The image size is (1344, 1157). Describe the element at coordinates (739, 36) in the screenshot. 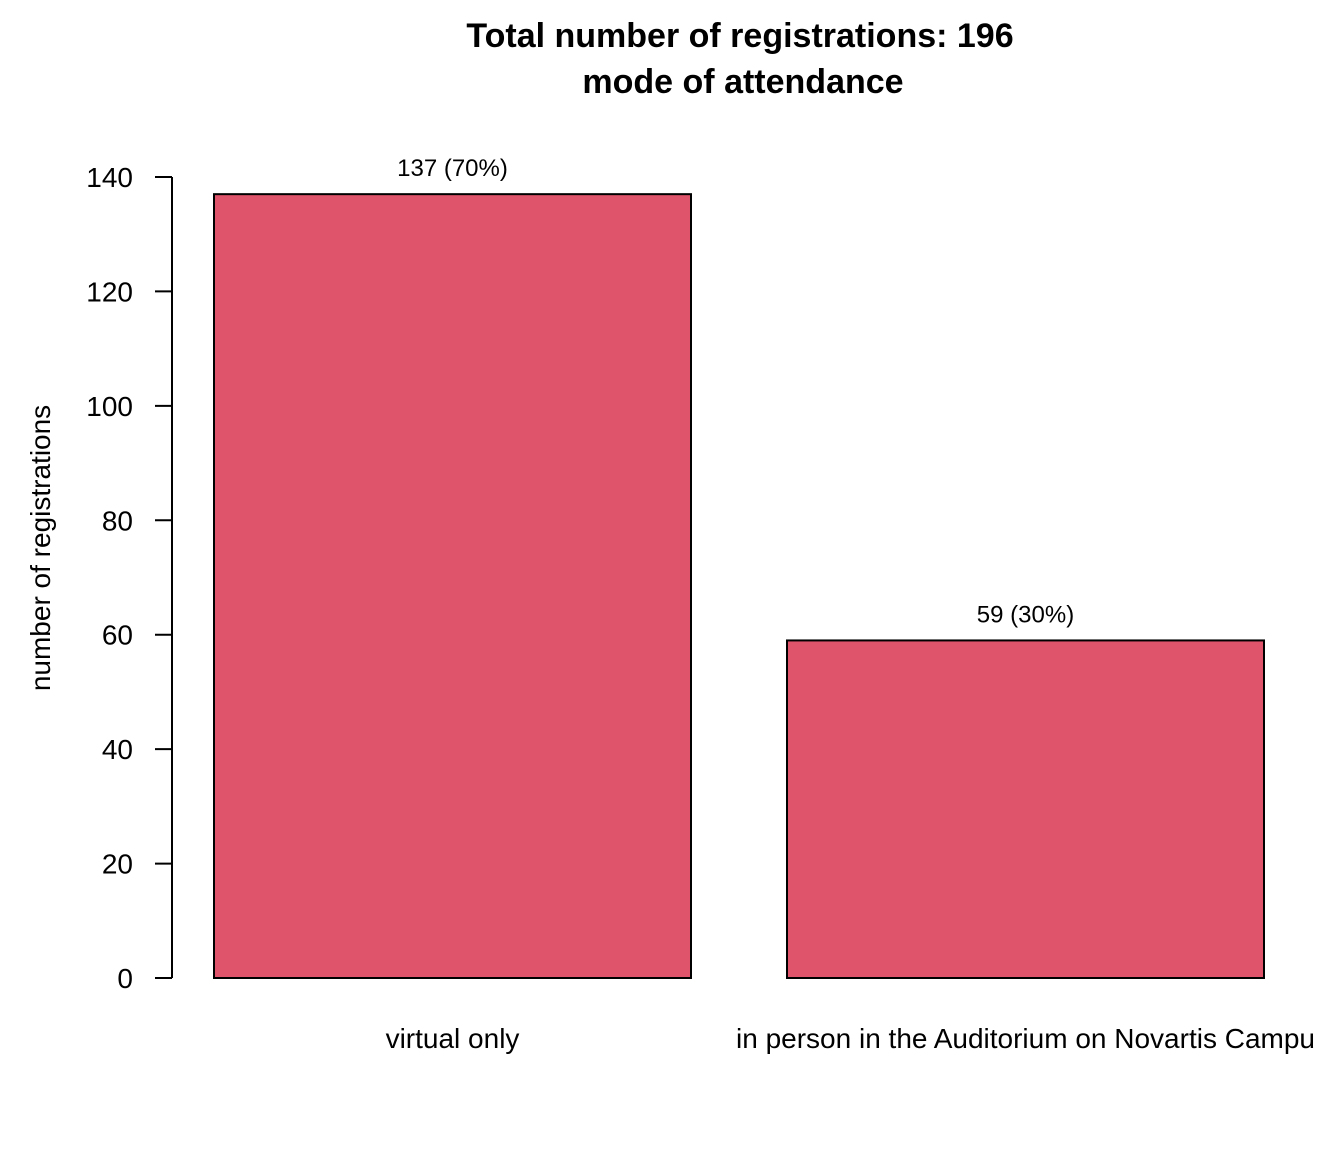

I see `chart-title: Total number of registrations: 196` at that location.